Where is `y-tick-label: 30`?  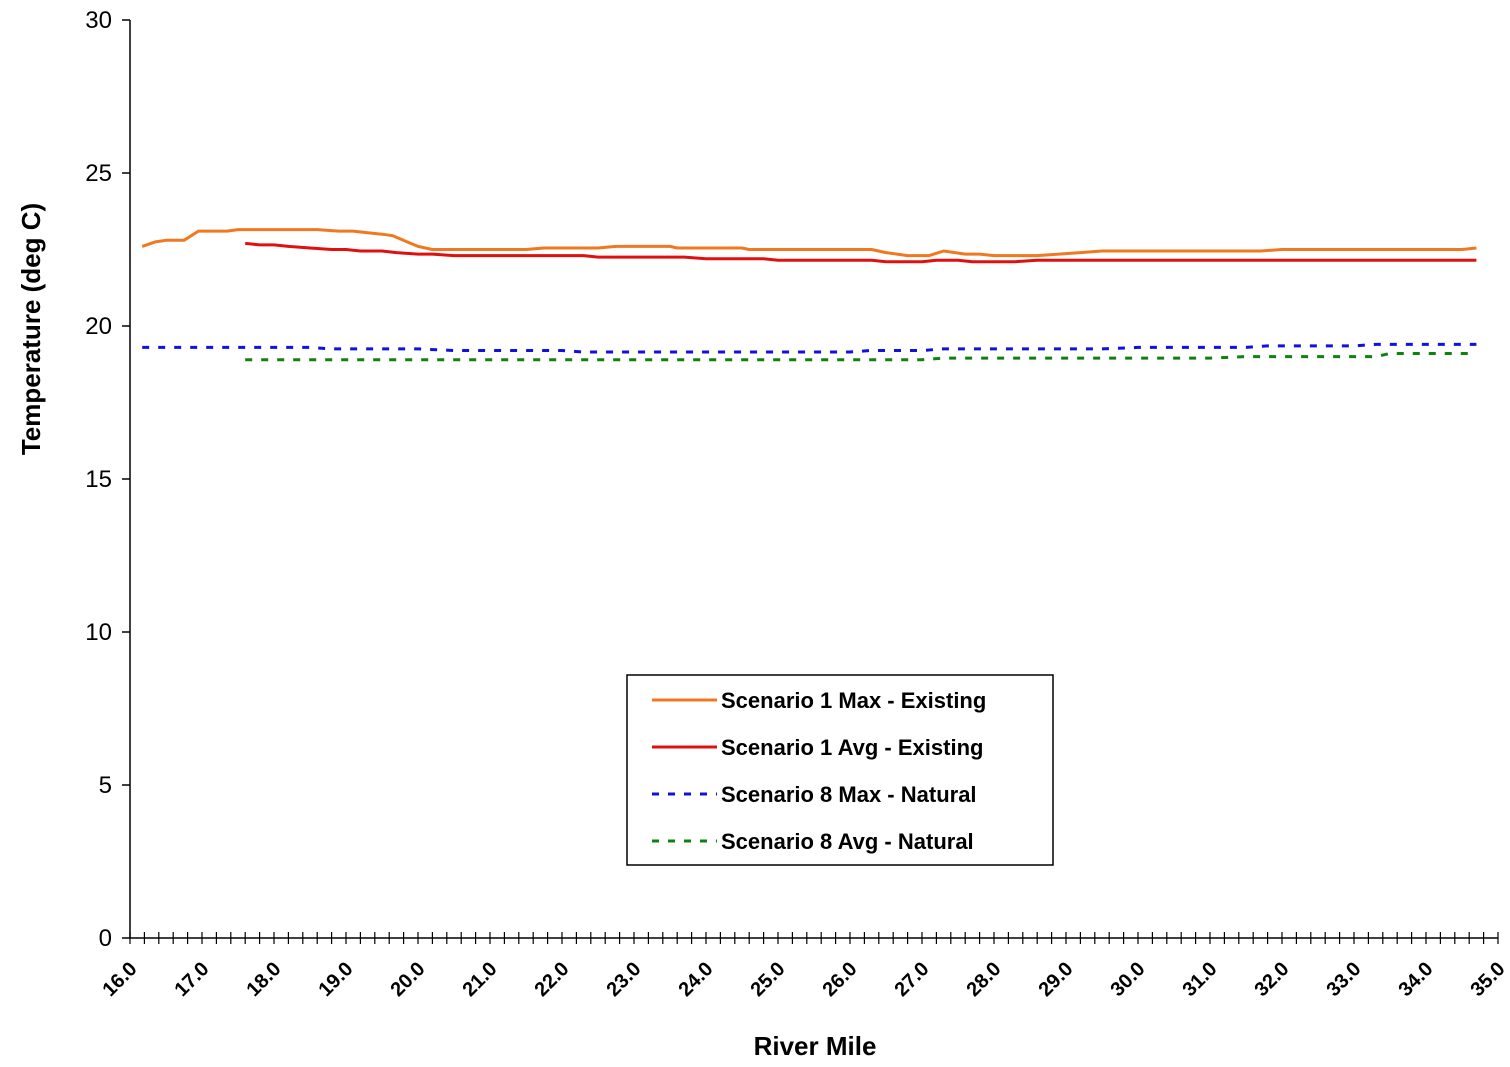
y-tick-label: 30 is located at coordinates (98, 20).